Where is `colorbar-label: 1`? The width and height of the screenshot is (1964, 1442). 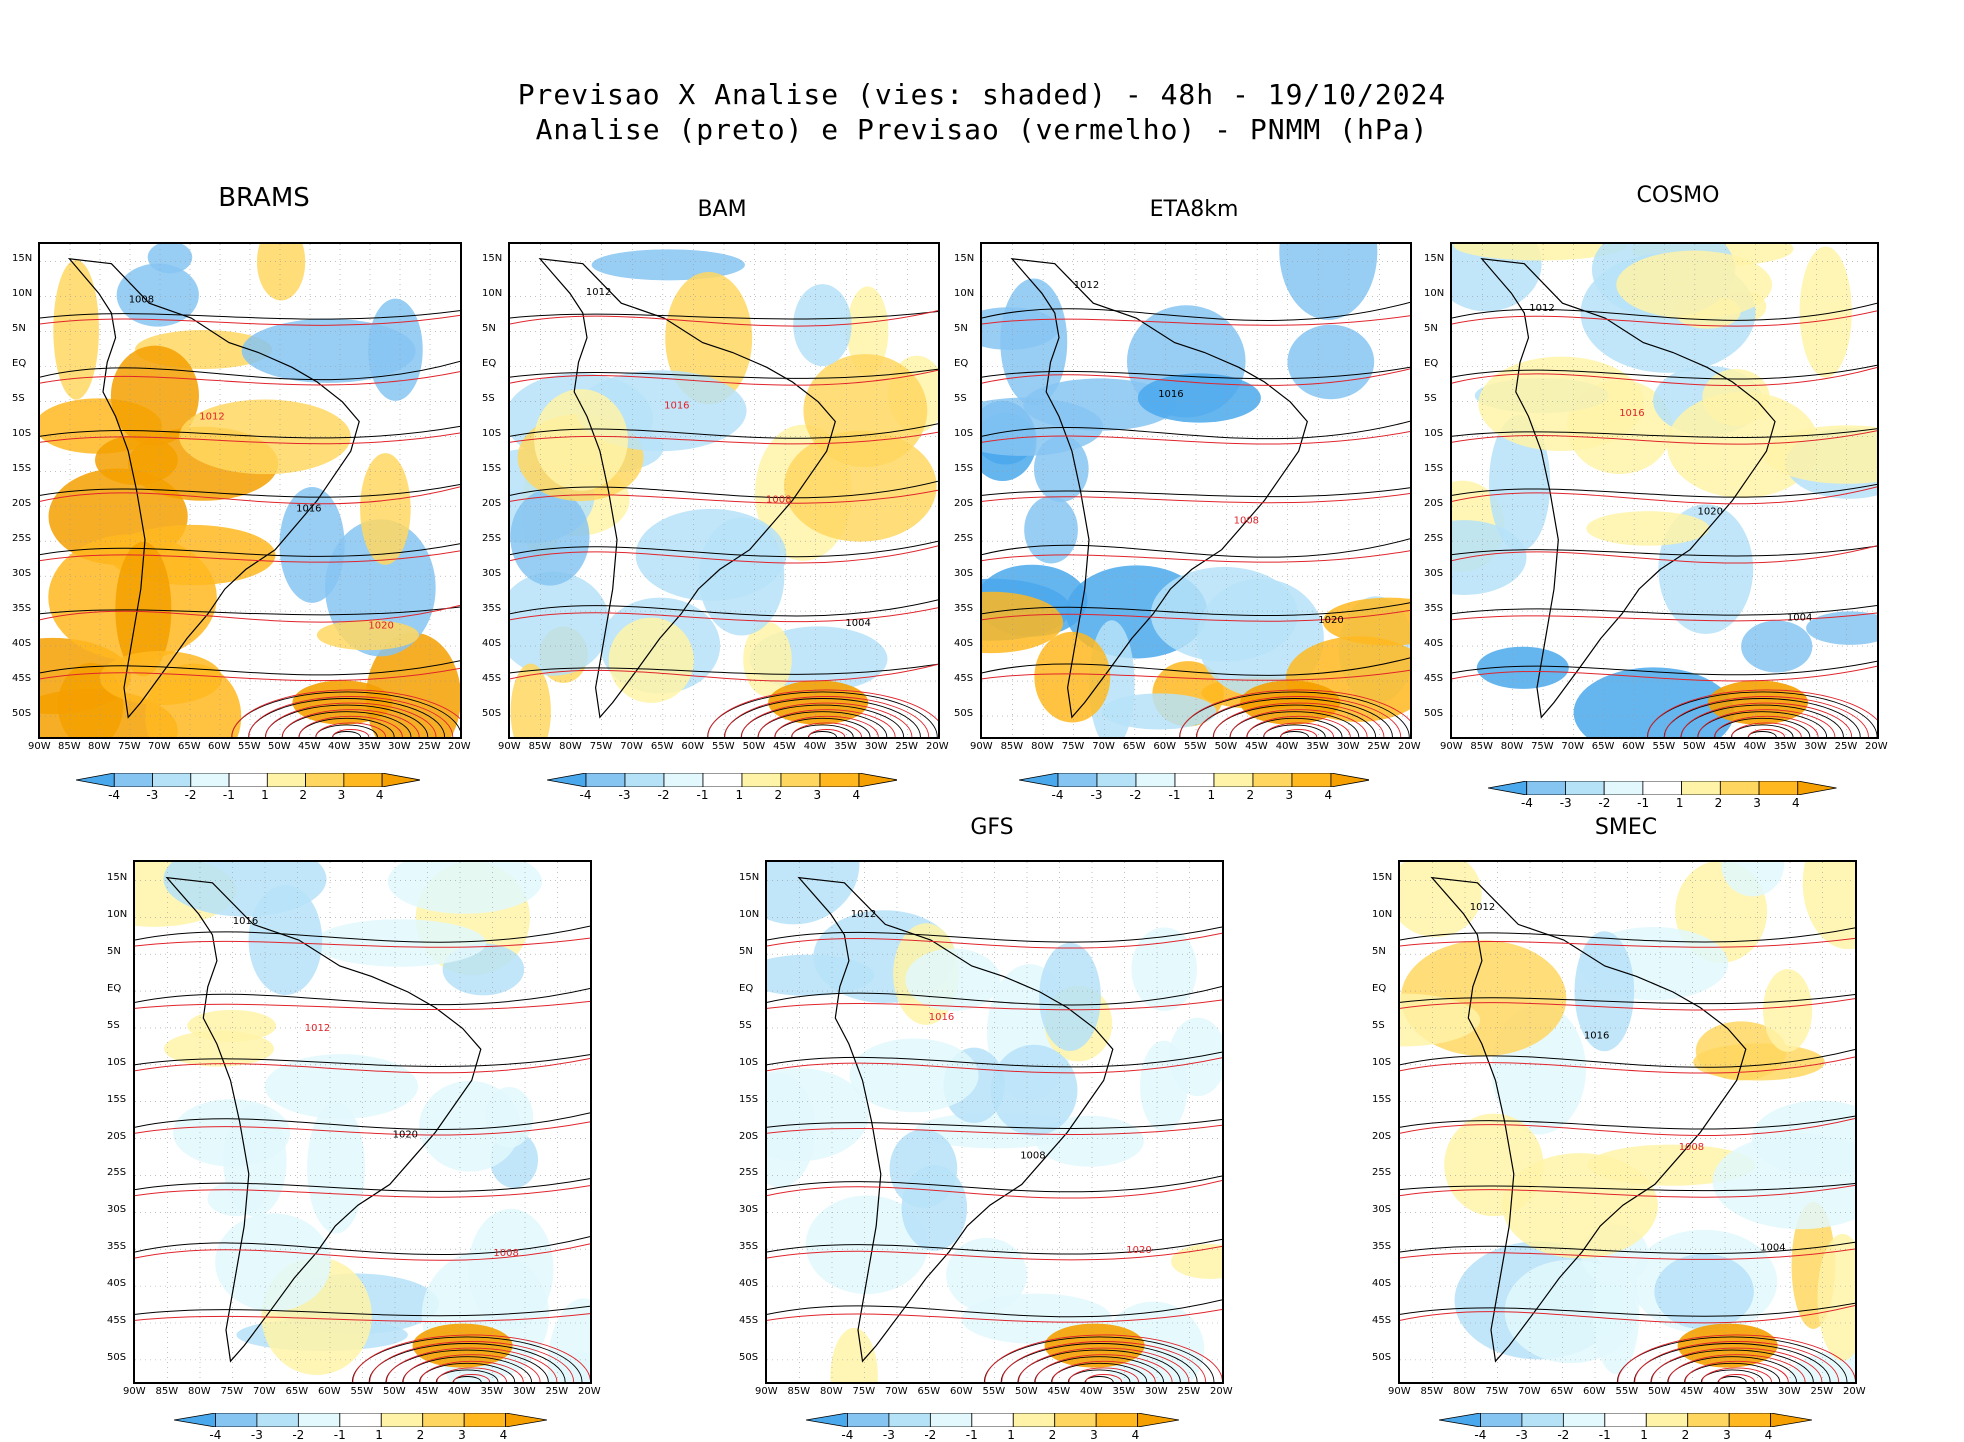 colorbar-label: 1 is located at coordinates (1644, 1435).